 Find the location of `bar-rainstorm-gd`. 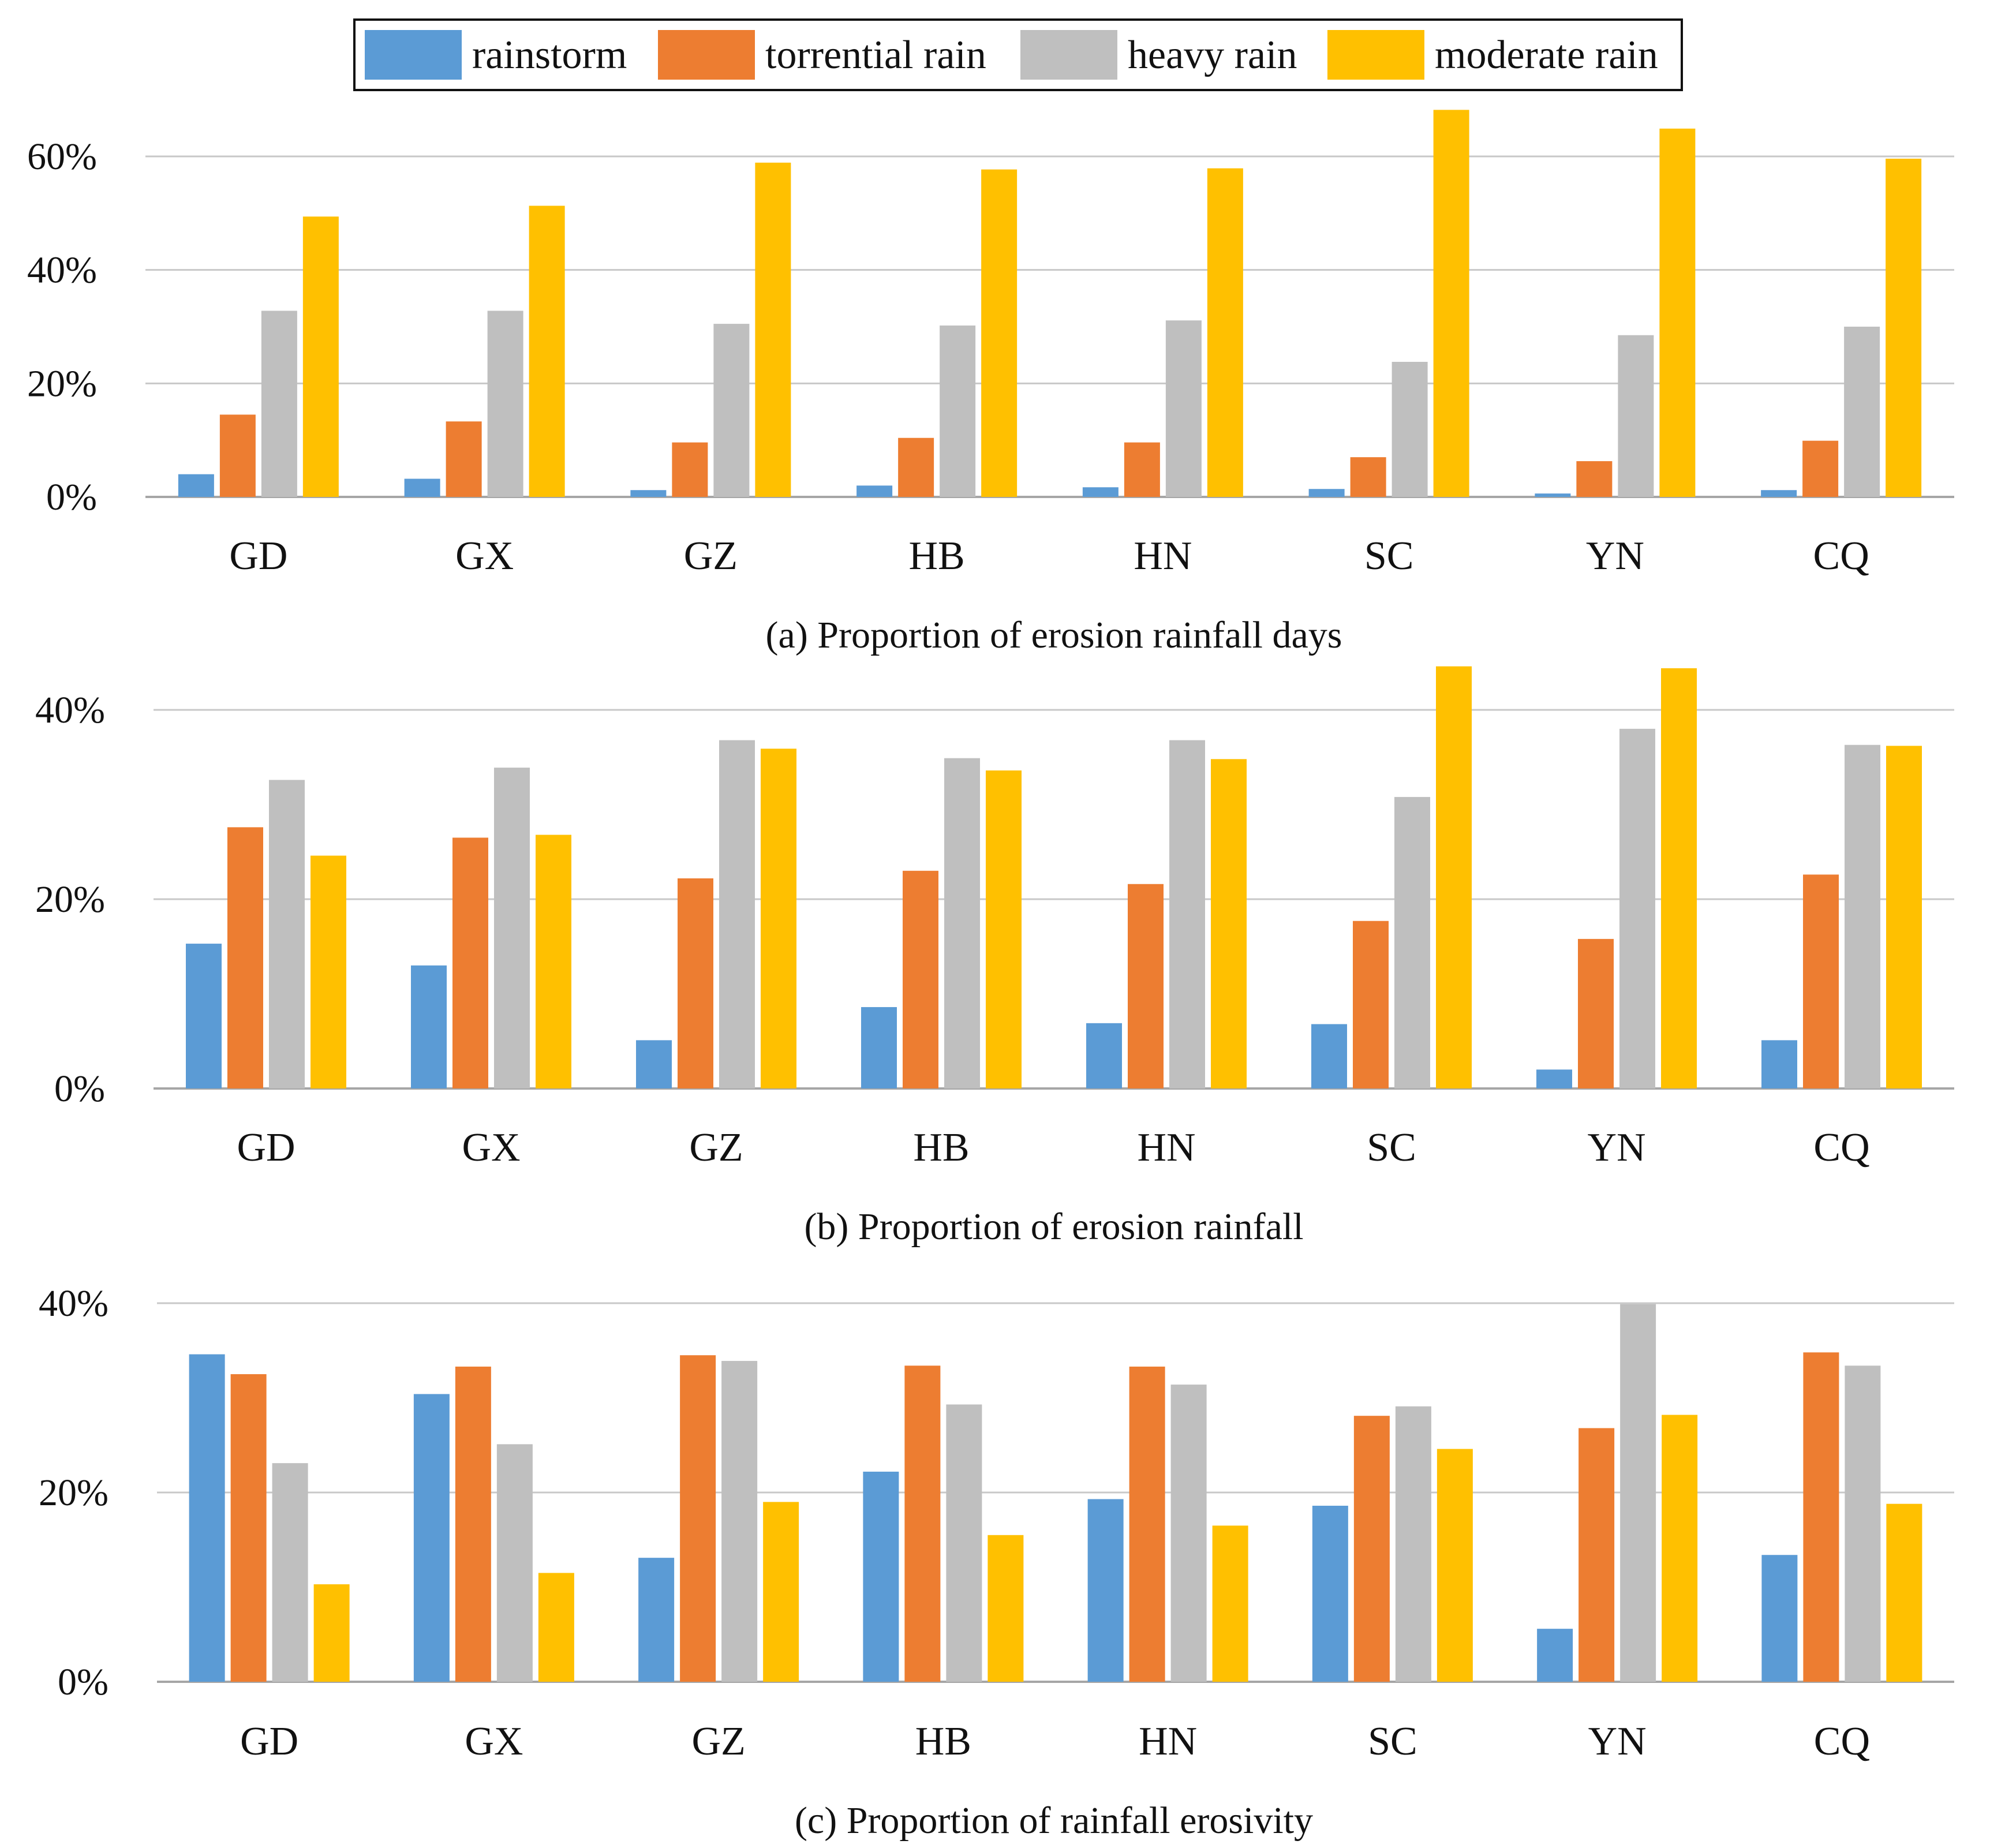

bar-rainstorm-gd is located at coordinates (204, 1016).